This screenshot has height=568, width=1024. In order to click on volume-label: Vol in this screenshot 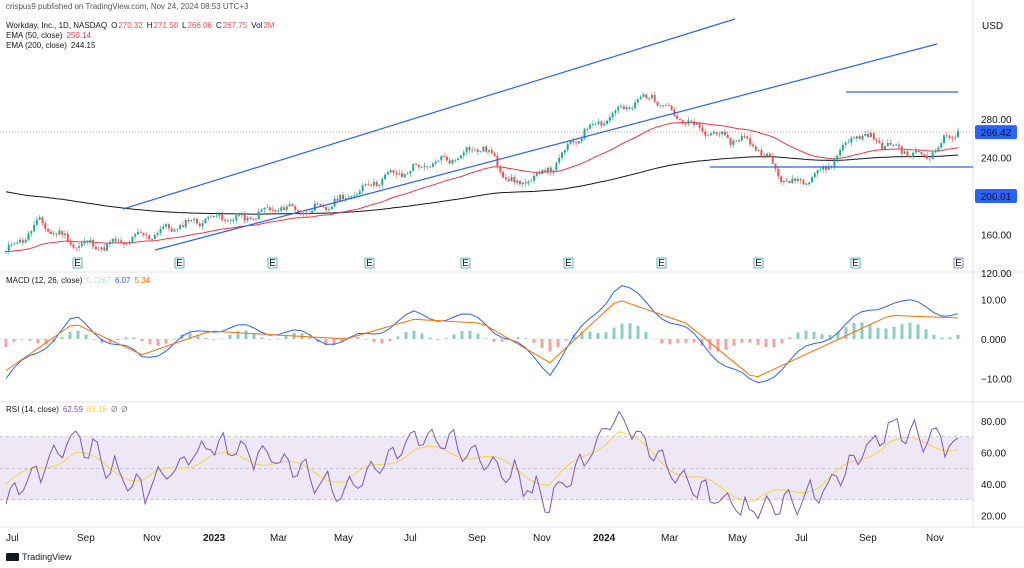, I will do `click(257, 25)`.